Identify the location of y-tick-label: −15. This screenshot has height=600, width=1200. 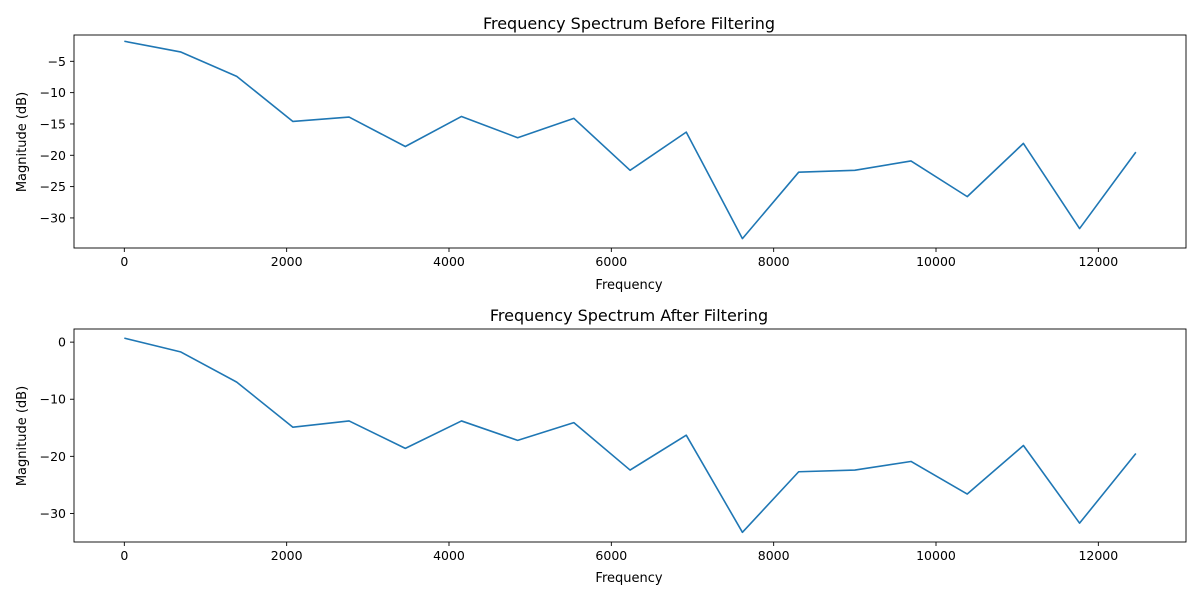
(53, 123).